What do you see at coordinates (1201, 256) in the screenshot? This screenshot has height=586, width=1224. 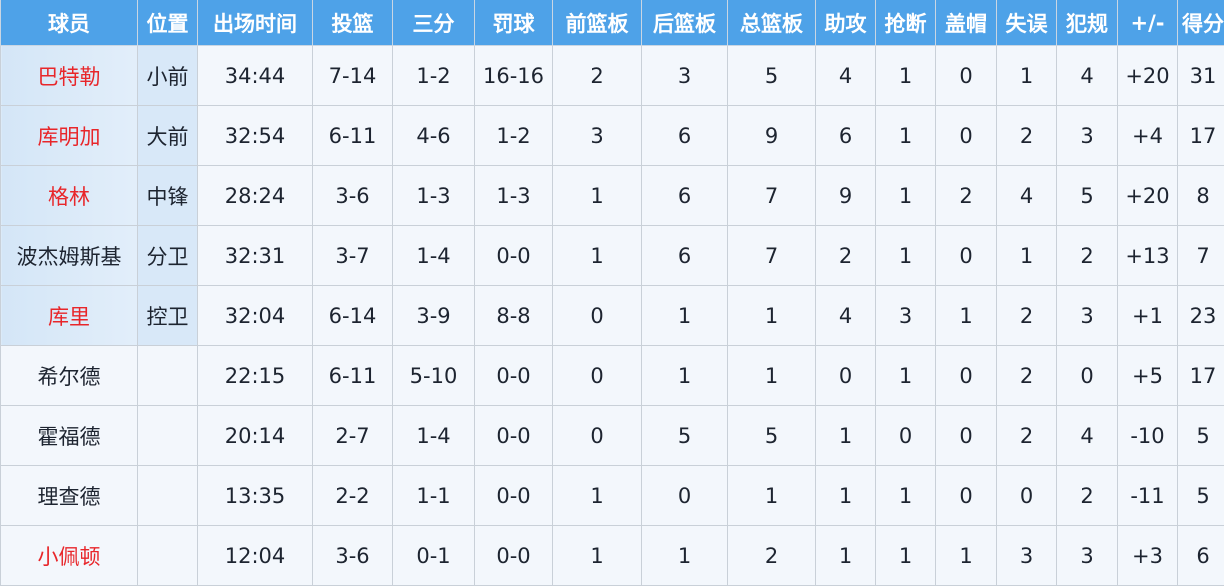 I see `cell-pts: 7` at bounding box center [1201, 256].